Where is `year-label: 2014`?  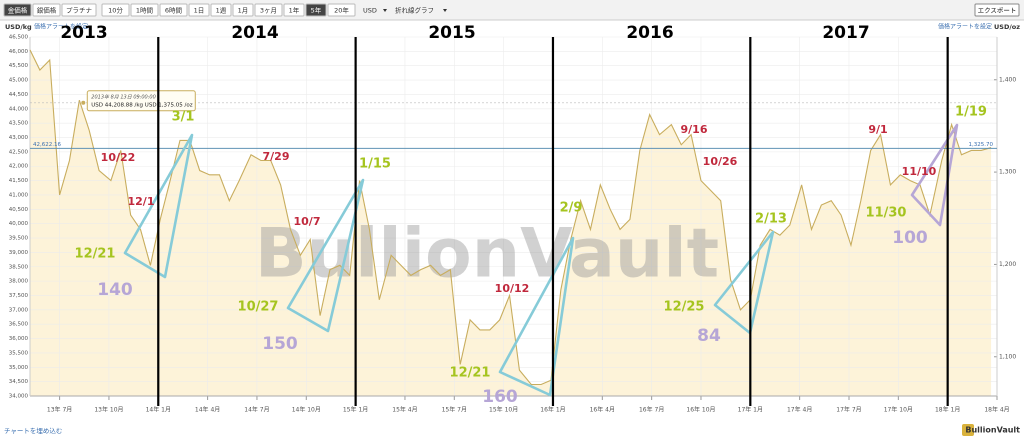
year-label: 2014 is located at coordinates (254, 33).